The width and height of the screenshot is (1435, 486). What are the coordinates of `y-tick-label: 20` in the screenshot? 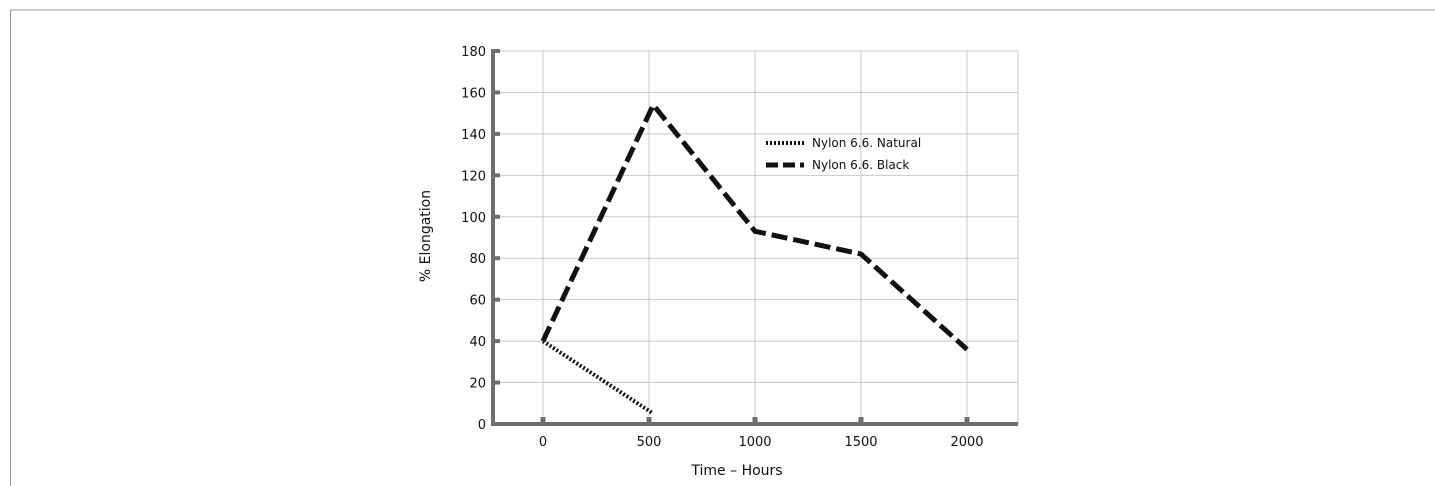 It's located at (477, 384).